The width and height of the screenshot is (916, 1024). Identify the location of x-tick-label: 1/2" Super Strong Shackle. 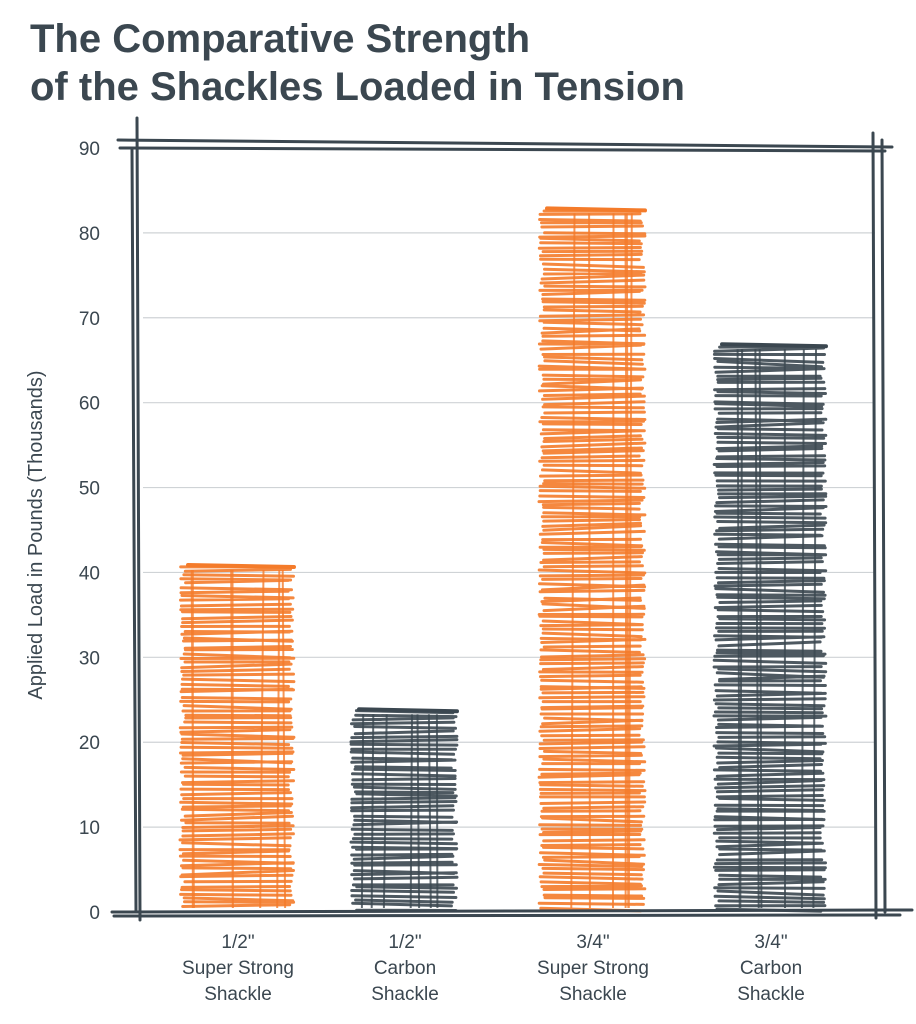
(238, 968).